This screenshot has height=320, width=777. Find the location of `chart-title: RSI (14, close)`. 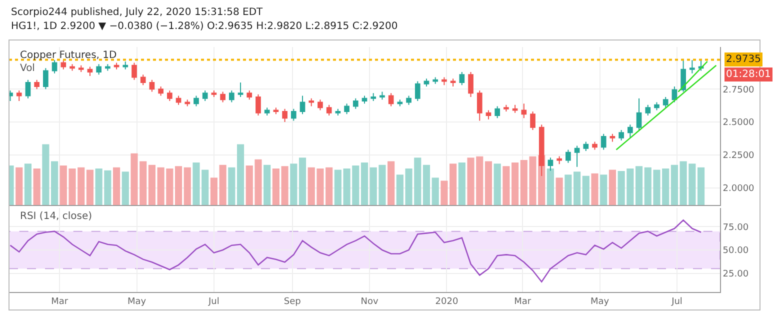

chart-title: RSI (14, close) is located at coordinates (56, 216).